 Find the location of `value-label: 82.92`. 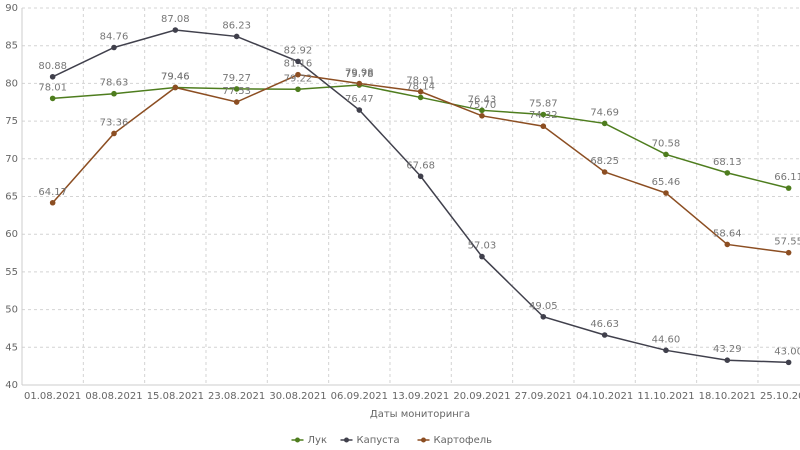

value-label: 82.92 is located at coordinates (298, 50).